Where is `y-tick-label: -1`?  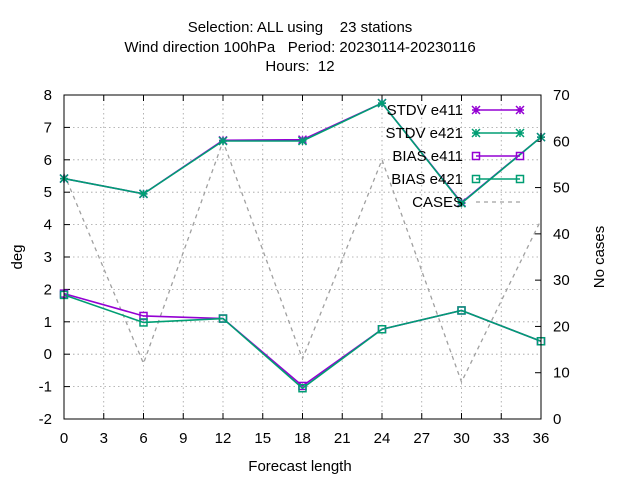 y-tick-label: -1 is located at coordinates (45, 387).